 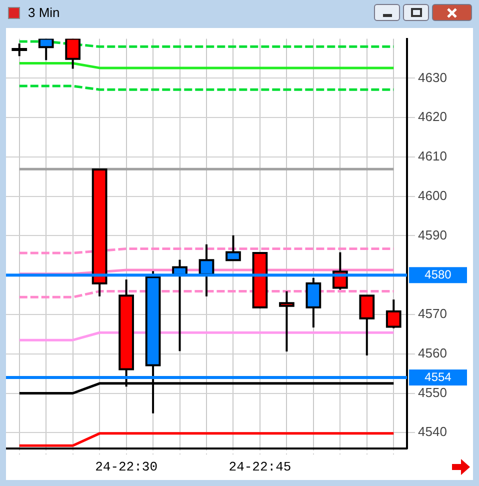 What do you see at coordinates (432, 352) in the screenshot?
I see `y-tick-label: 4560` at bounding box center [432, 352].